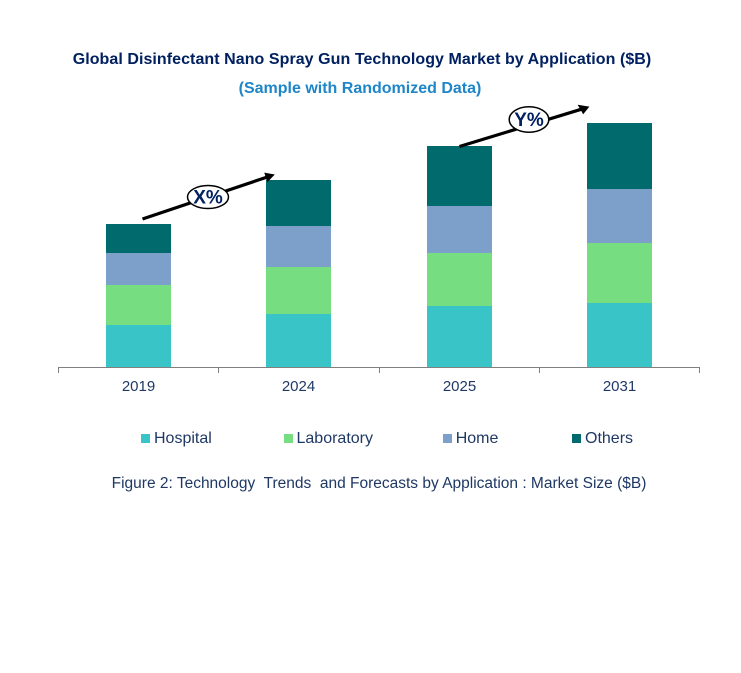 The image size is (741, 673). I want to click on svg-text: X%, so click(208, 198).